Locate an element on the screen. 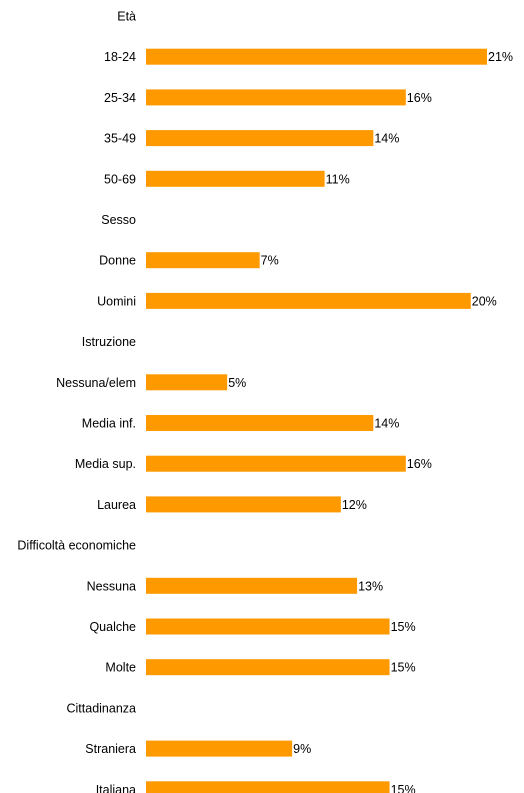 The height and width of the screenshot is (793, 524). category-label: Italiana is located at coordinates (116, 788).